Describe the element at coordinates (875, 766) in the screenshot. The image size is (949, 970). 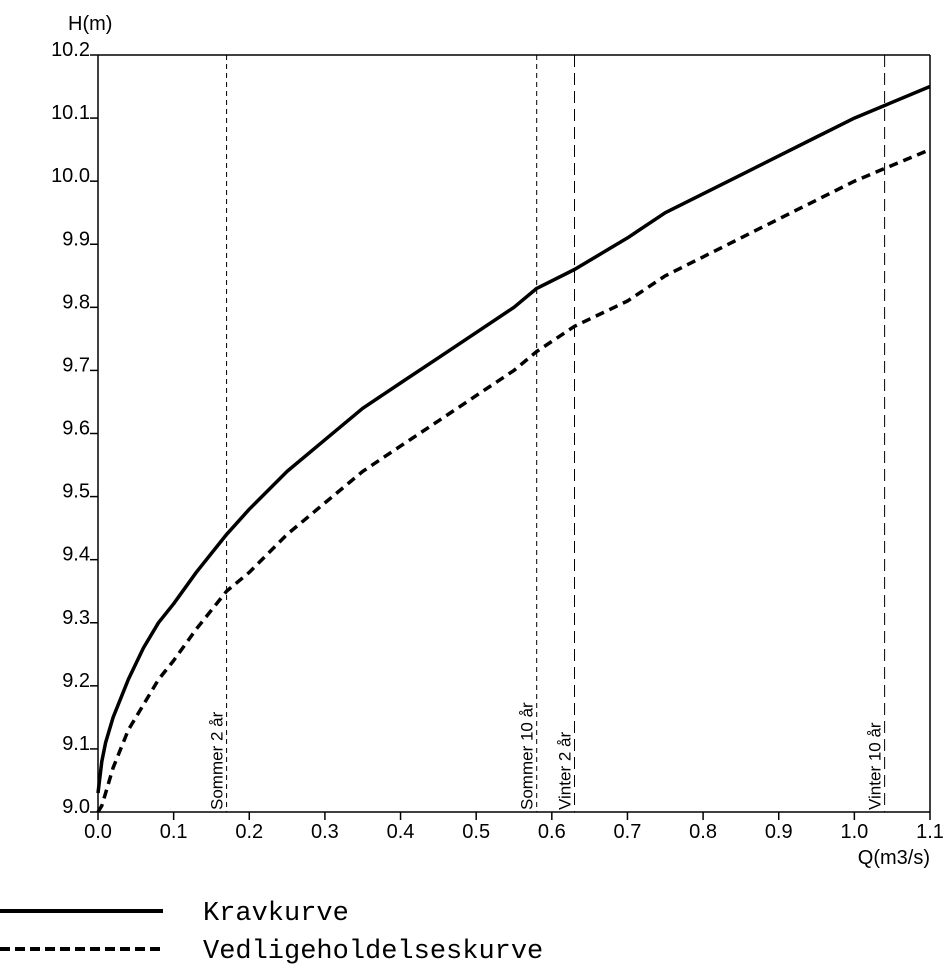
I see `reference-line-label: Vinter 10 år` at that location.